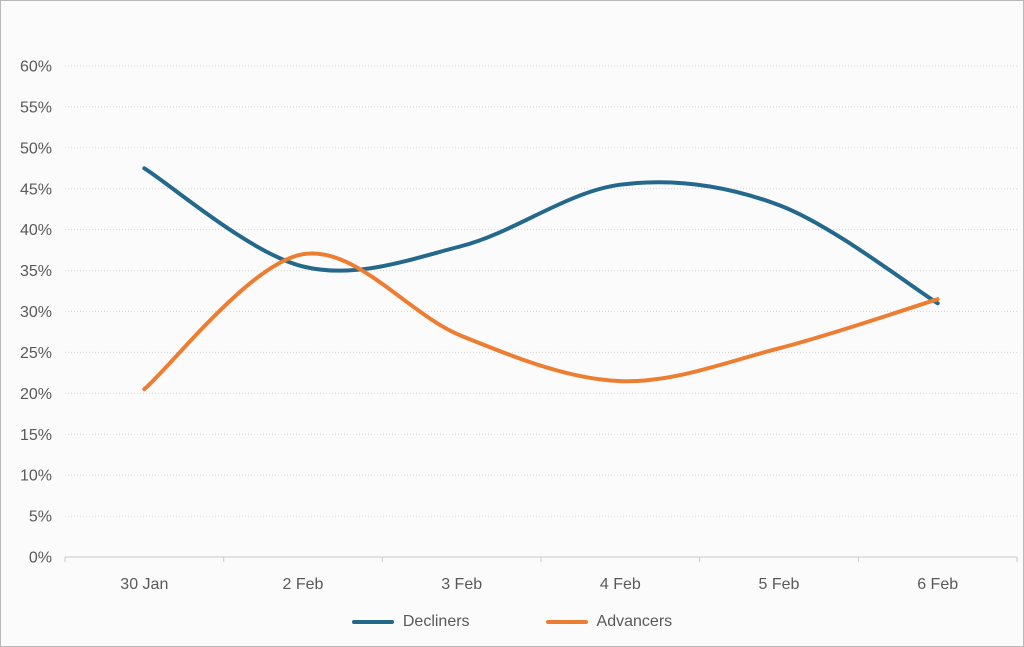 The height and width of the screenshot is (647, 1024). What do you see at coordinates (36, 107) in the screenshot?
I see `y-axis-tick-label: 55%` at bounding box center [36, 107].